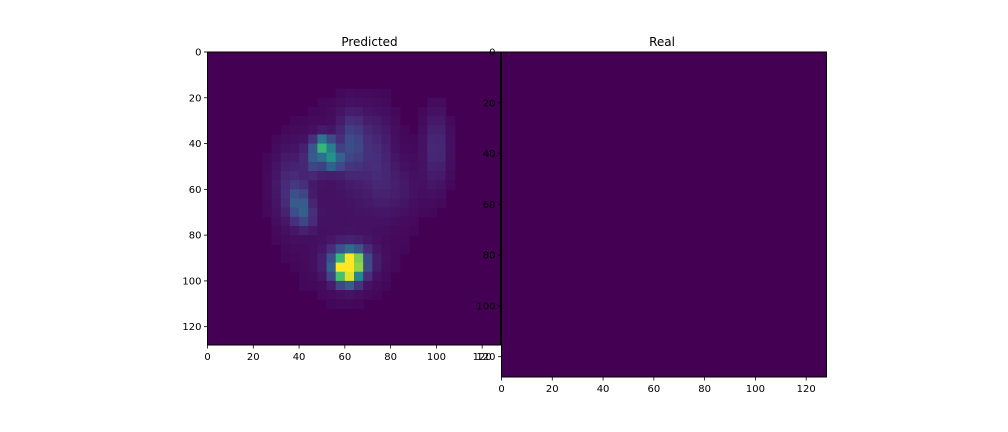 This screenshot has width=1008, height=432. I want to click on x-tick-label: 120, so click(806, 389).